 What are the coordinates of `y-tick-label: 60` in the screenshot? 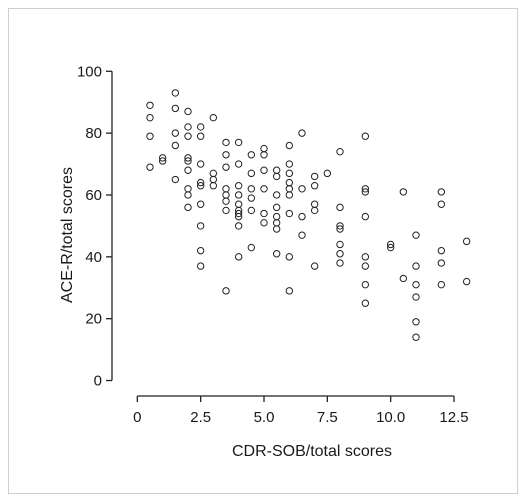 It's located at (93, 195).